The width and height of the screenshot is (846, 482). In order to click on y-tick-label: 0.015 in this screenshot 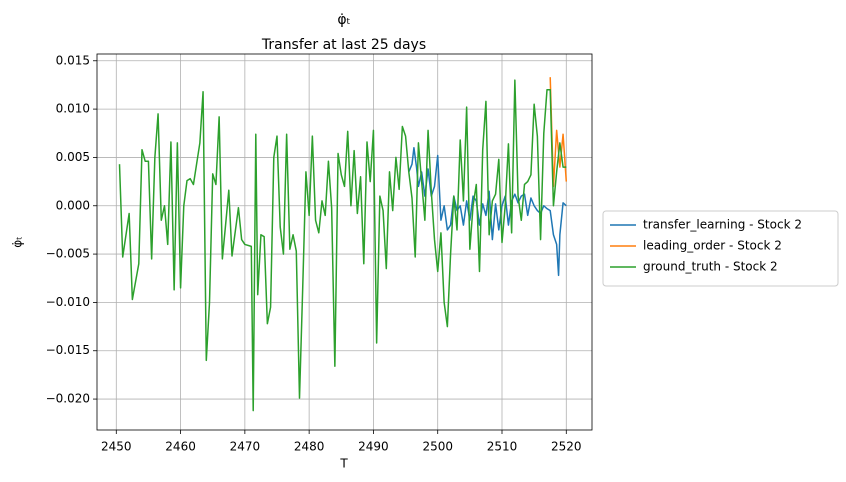, I will do `click(73, 60)`.